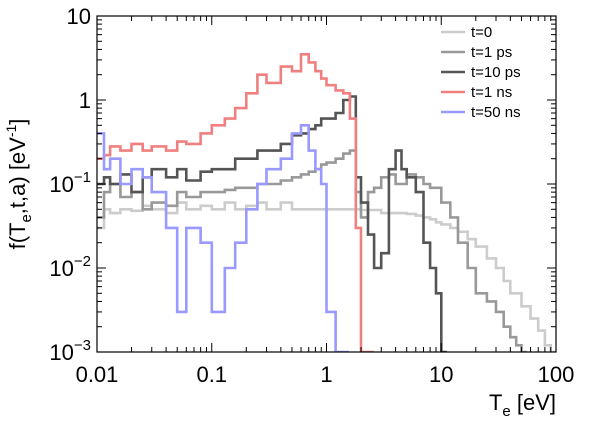  What do you see at coordinates (496, 72) in the screenshot?
I see `legend-label: t=10 ps` at bounding box center [496, 72].